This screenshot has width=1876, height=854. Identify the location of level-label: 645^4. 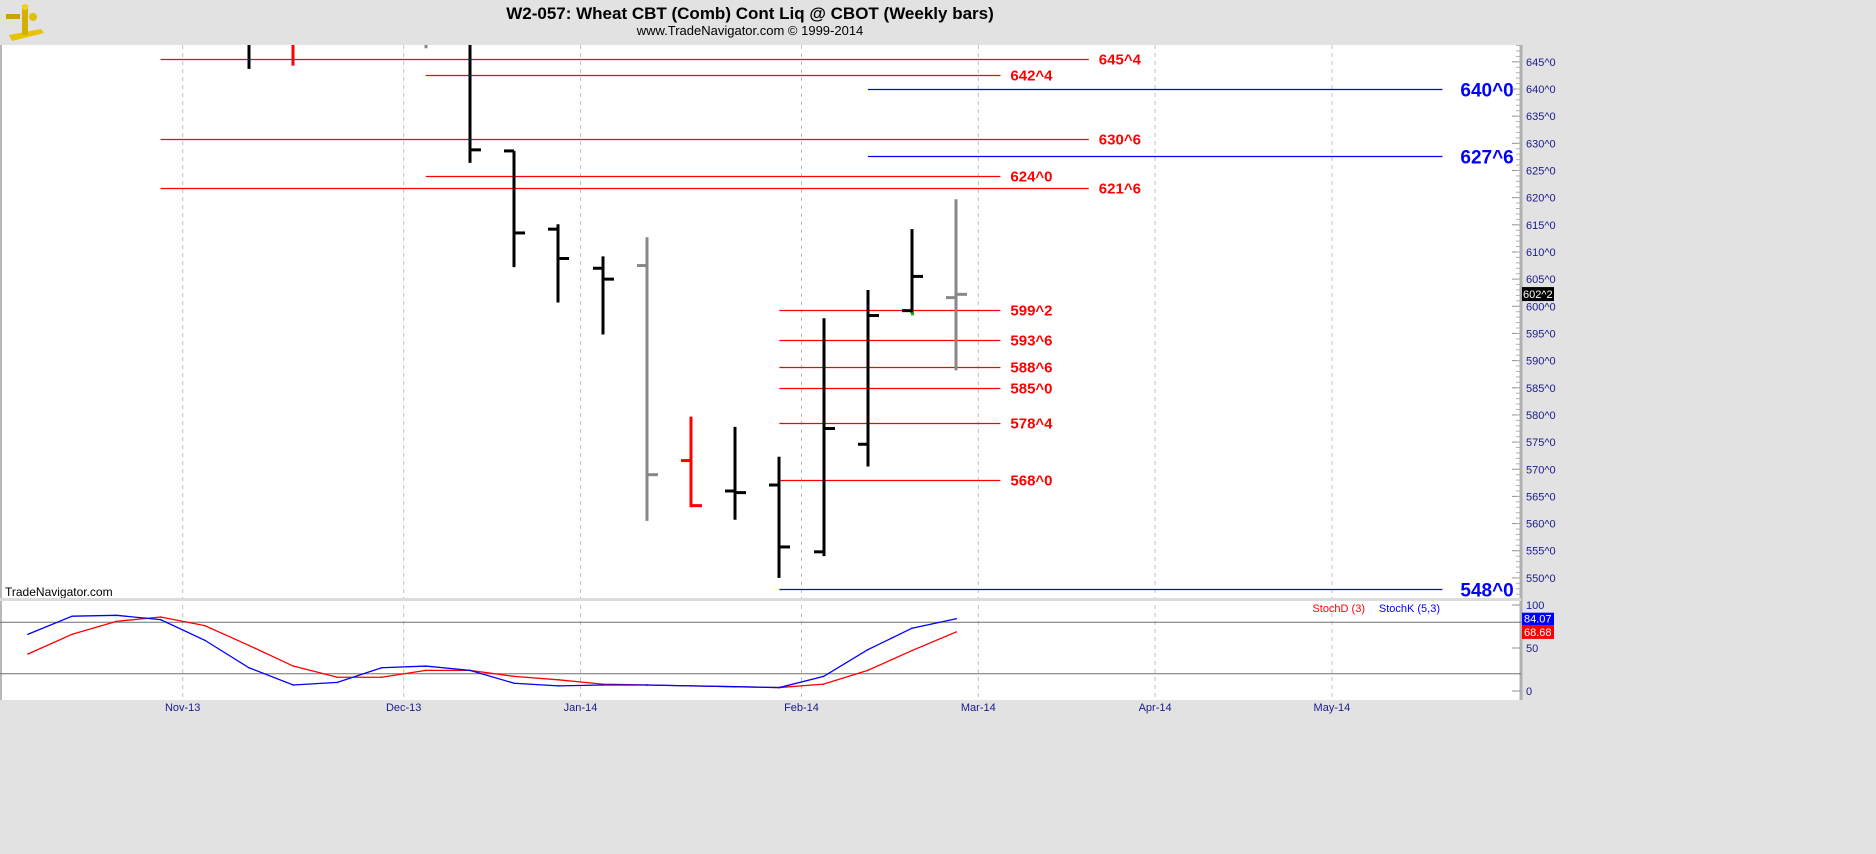
(1120, 60).